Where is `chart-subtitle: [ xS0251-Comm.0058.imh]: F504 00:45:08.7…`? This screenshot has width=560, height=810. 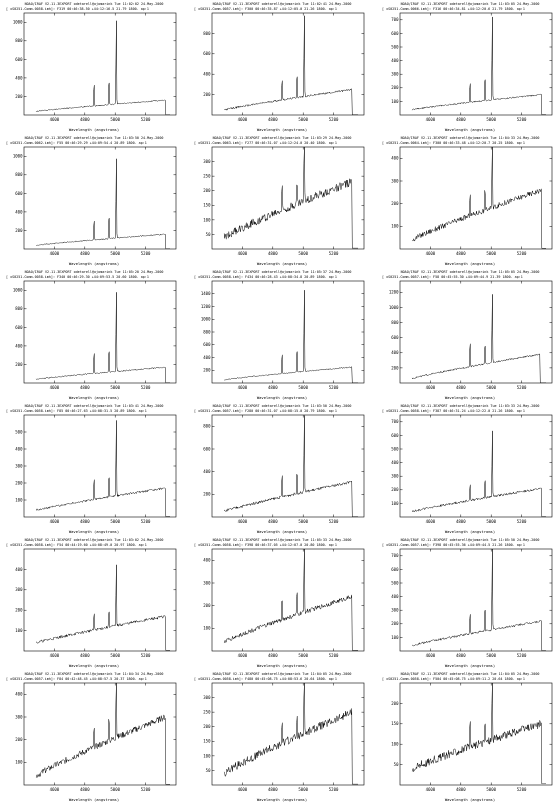 chart-subtitle: [ xS0251-Comm.0058.imh]: F504 00:45:08.7… is located at coordinates (453, 678).